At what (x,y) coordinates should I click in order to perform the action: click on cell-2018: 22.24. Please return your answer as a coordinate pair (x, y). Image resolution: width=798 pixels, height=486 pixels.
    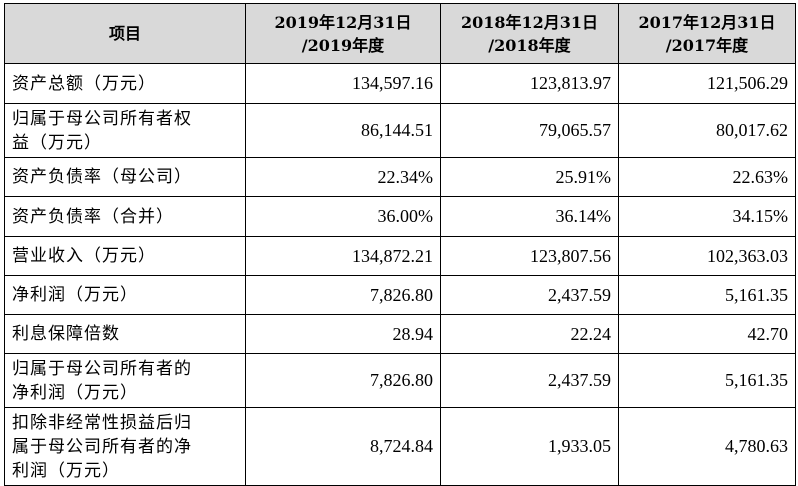
    Looking at the image, I should click on (529, 334).